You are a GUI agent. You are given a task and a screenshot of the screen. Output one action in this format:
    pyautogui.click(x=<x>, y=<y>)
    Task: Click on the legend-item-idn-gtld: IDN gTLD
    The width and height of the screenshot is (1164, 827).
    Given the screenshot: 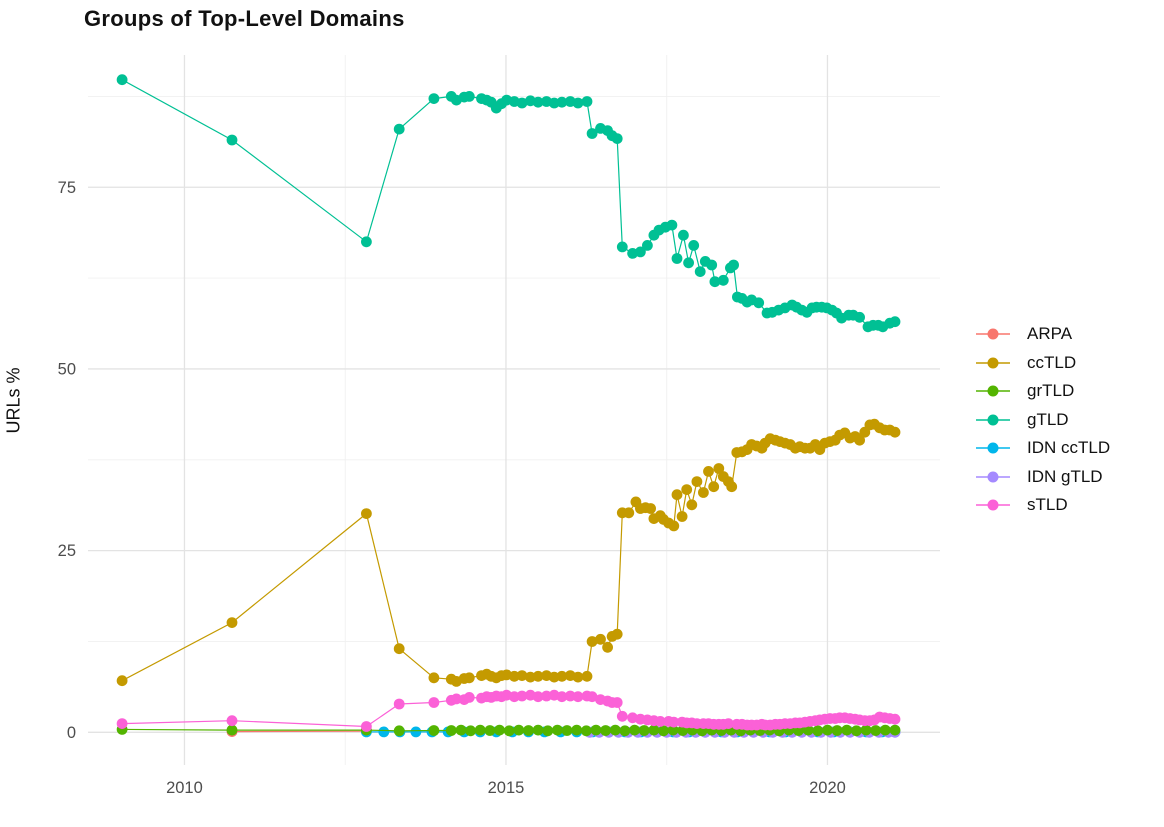 What is the action you would take?
    pyautogui.click(x=1042, y=477)
    